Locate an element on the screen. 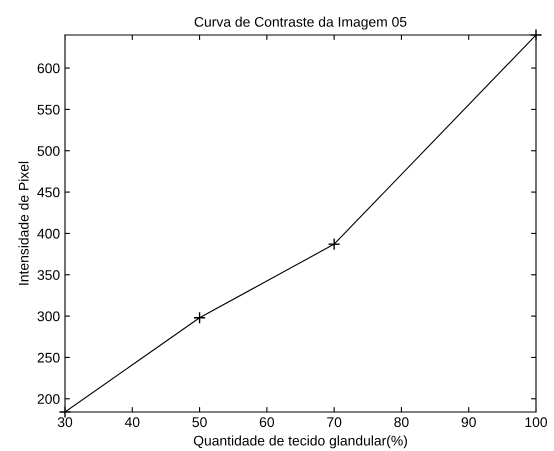 The image size is (554, 451). y-tick-label: 550 is located at coordinates (49, 109).